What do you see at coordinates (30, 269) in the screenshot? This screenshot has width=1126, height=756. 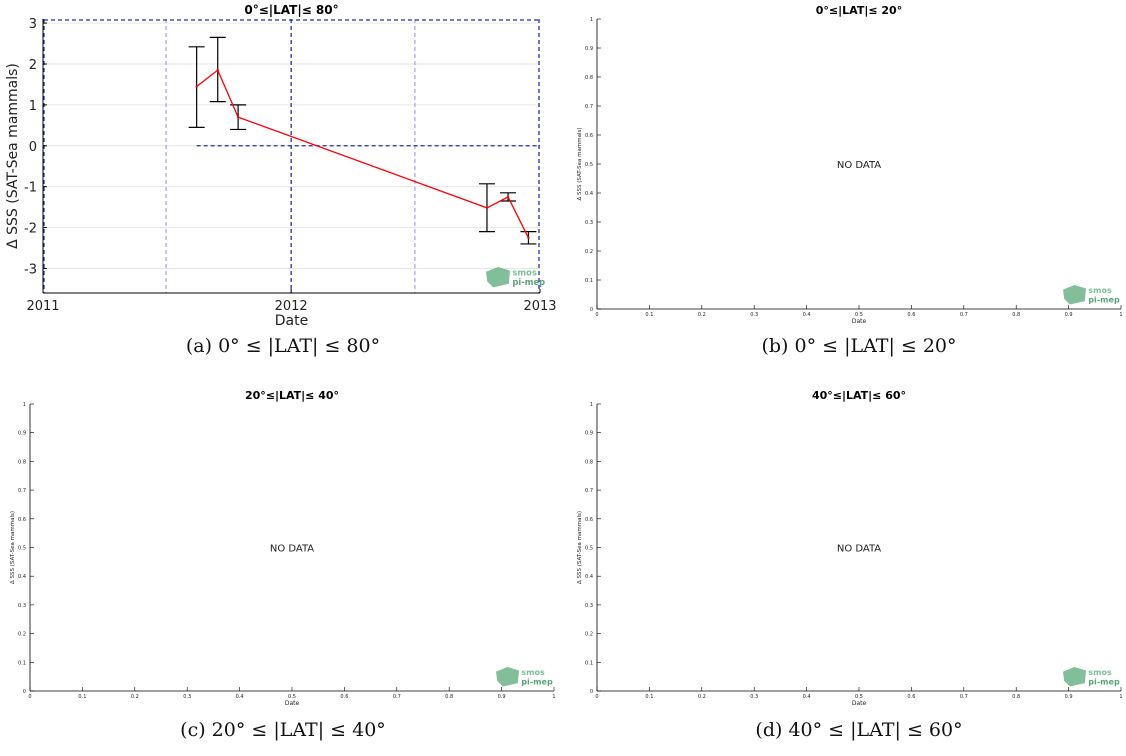 I see `y-tick-label: -3` at bounding box center [30, 269].